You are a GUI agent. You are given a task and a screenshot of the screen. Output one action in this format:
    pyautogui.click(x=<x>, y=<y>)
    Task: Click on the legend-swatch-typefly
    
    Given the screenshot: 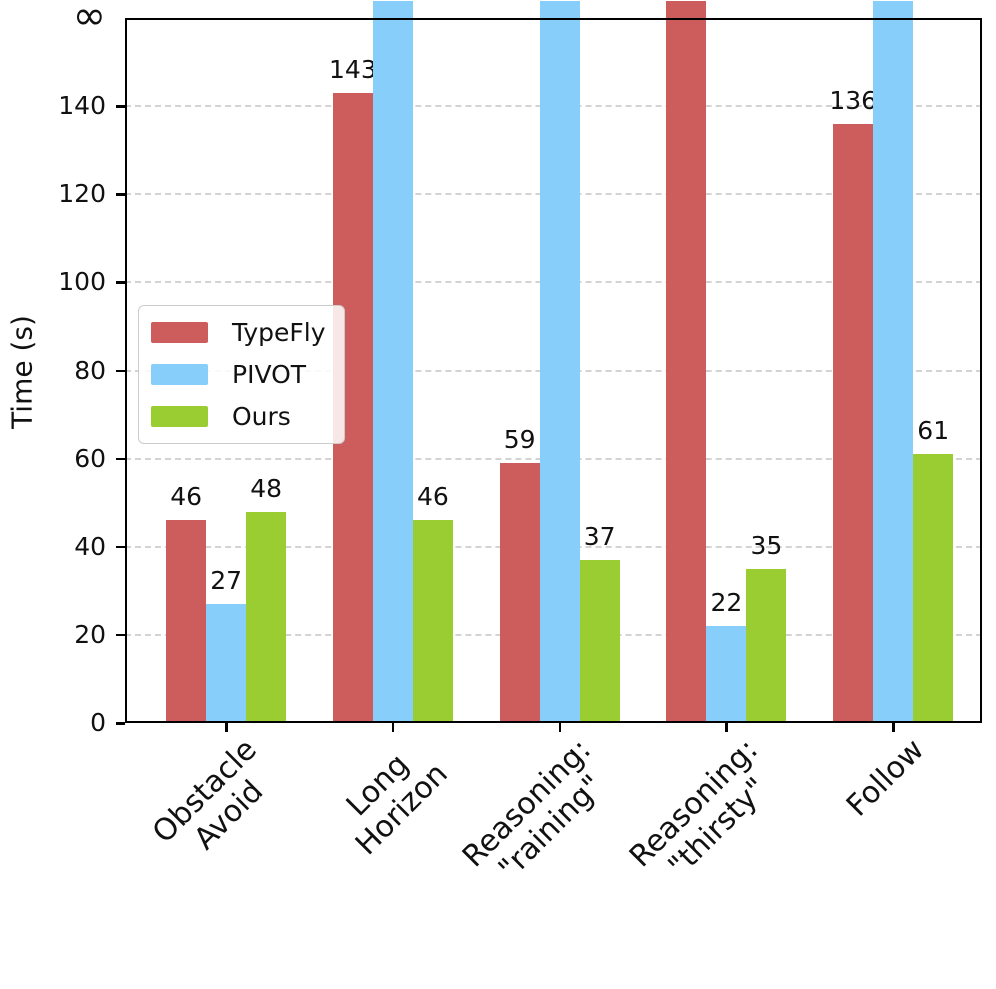 What is the action you would take?
    pyautogui.click(x=179, y=332)
    